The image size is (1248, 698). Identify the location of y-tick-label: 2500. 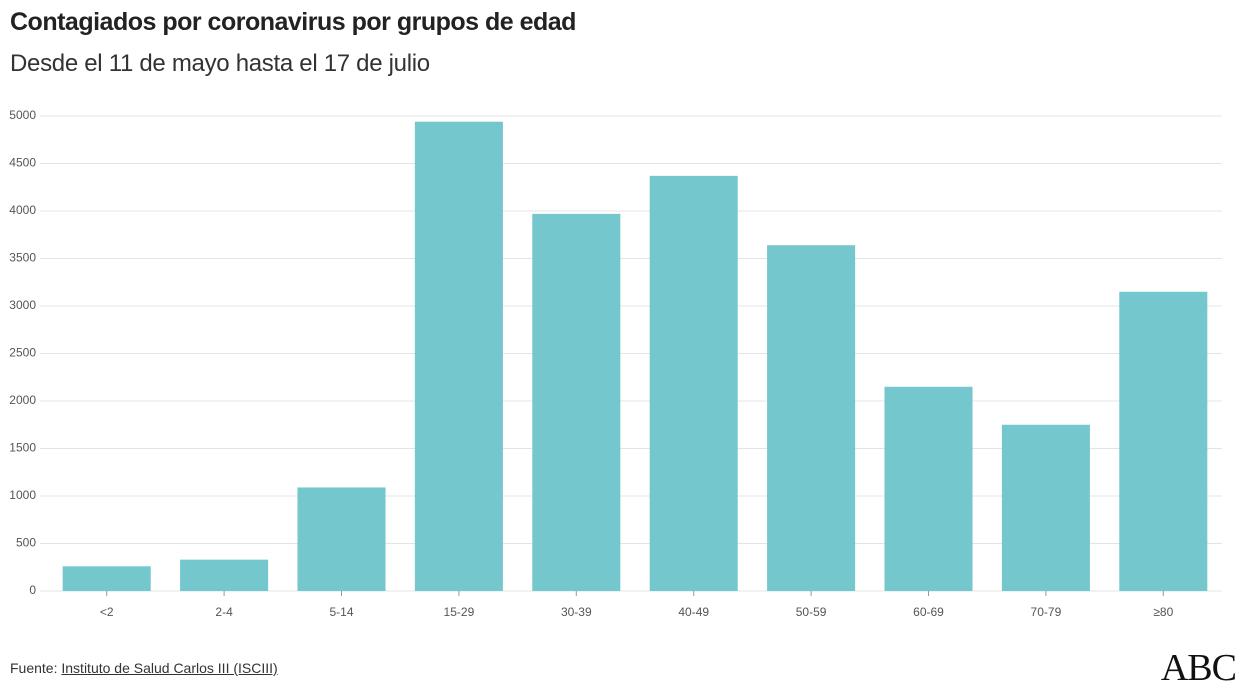
(22, 353).